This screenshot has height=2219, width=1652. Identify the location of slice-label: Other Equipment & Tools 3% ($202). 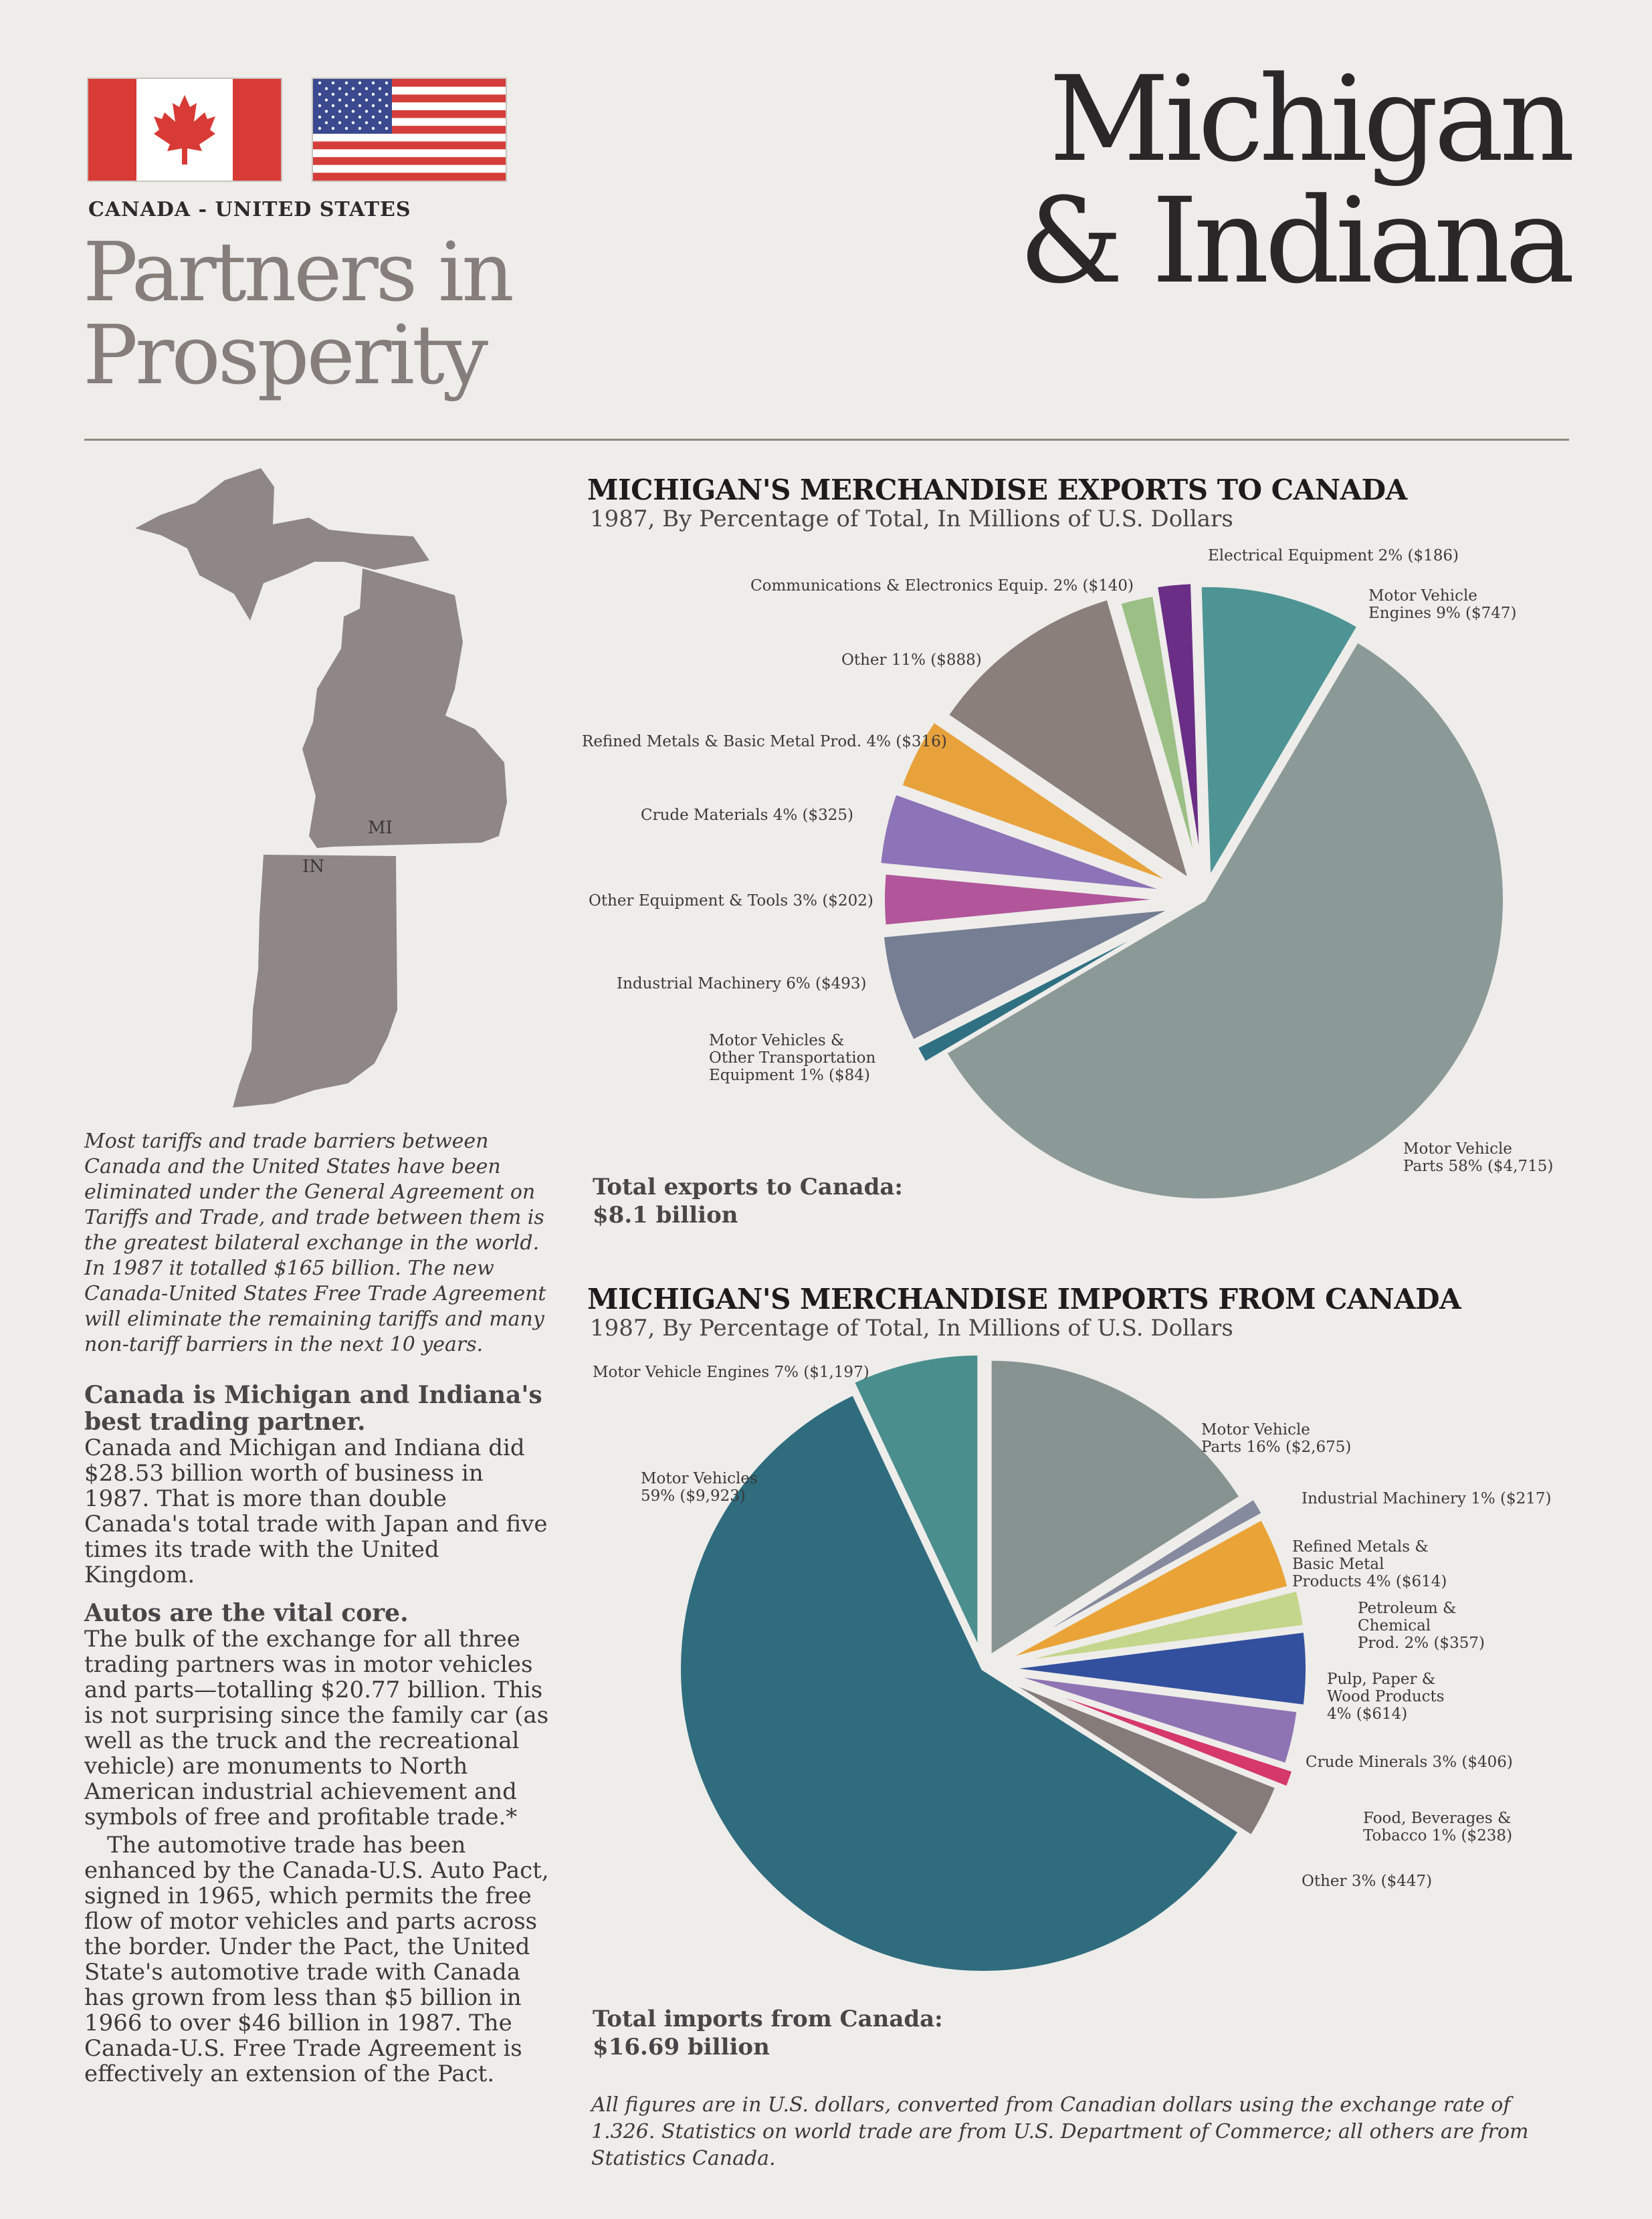
(731, 901).